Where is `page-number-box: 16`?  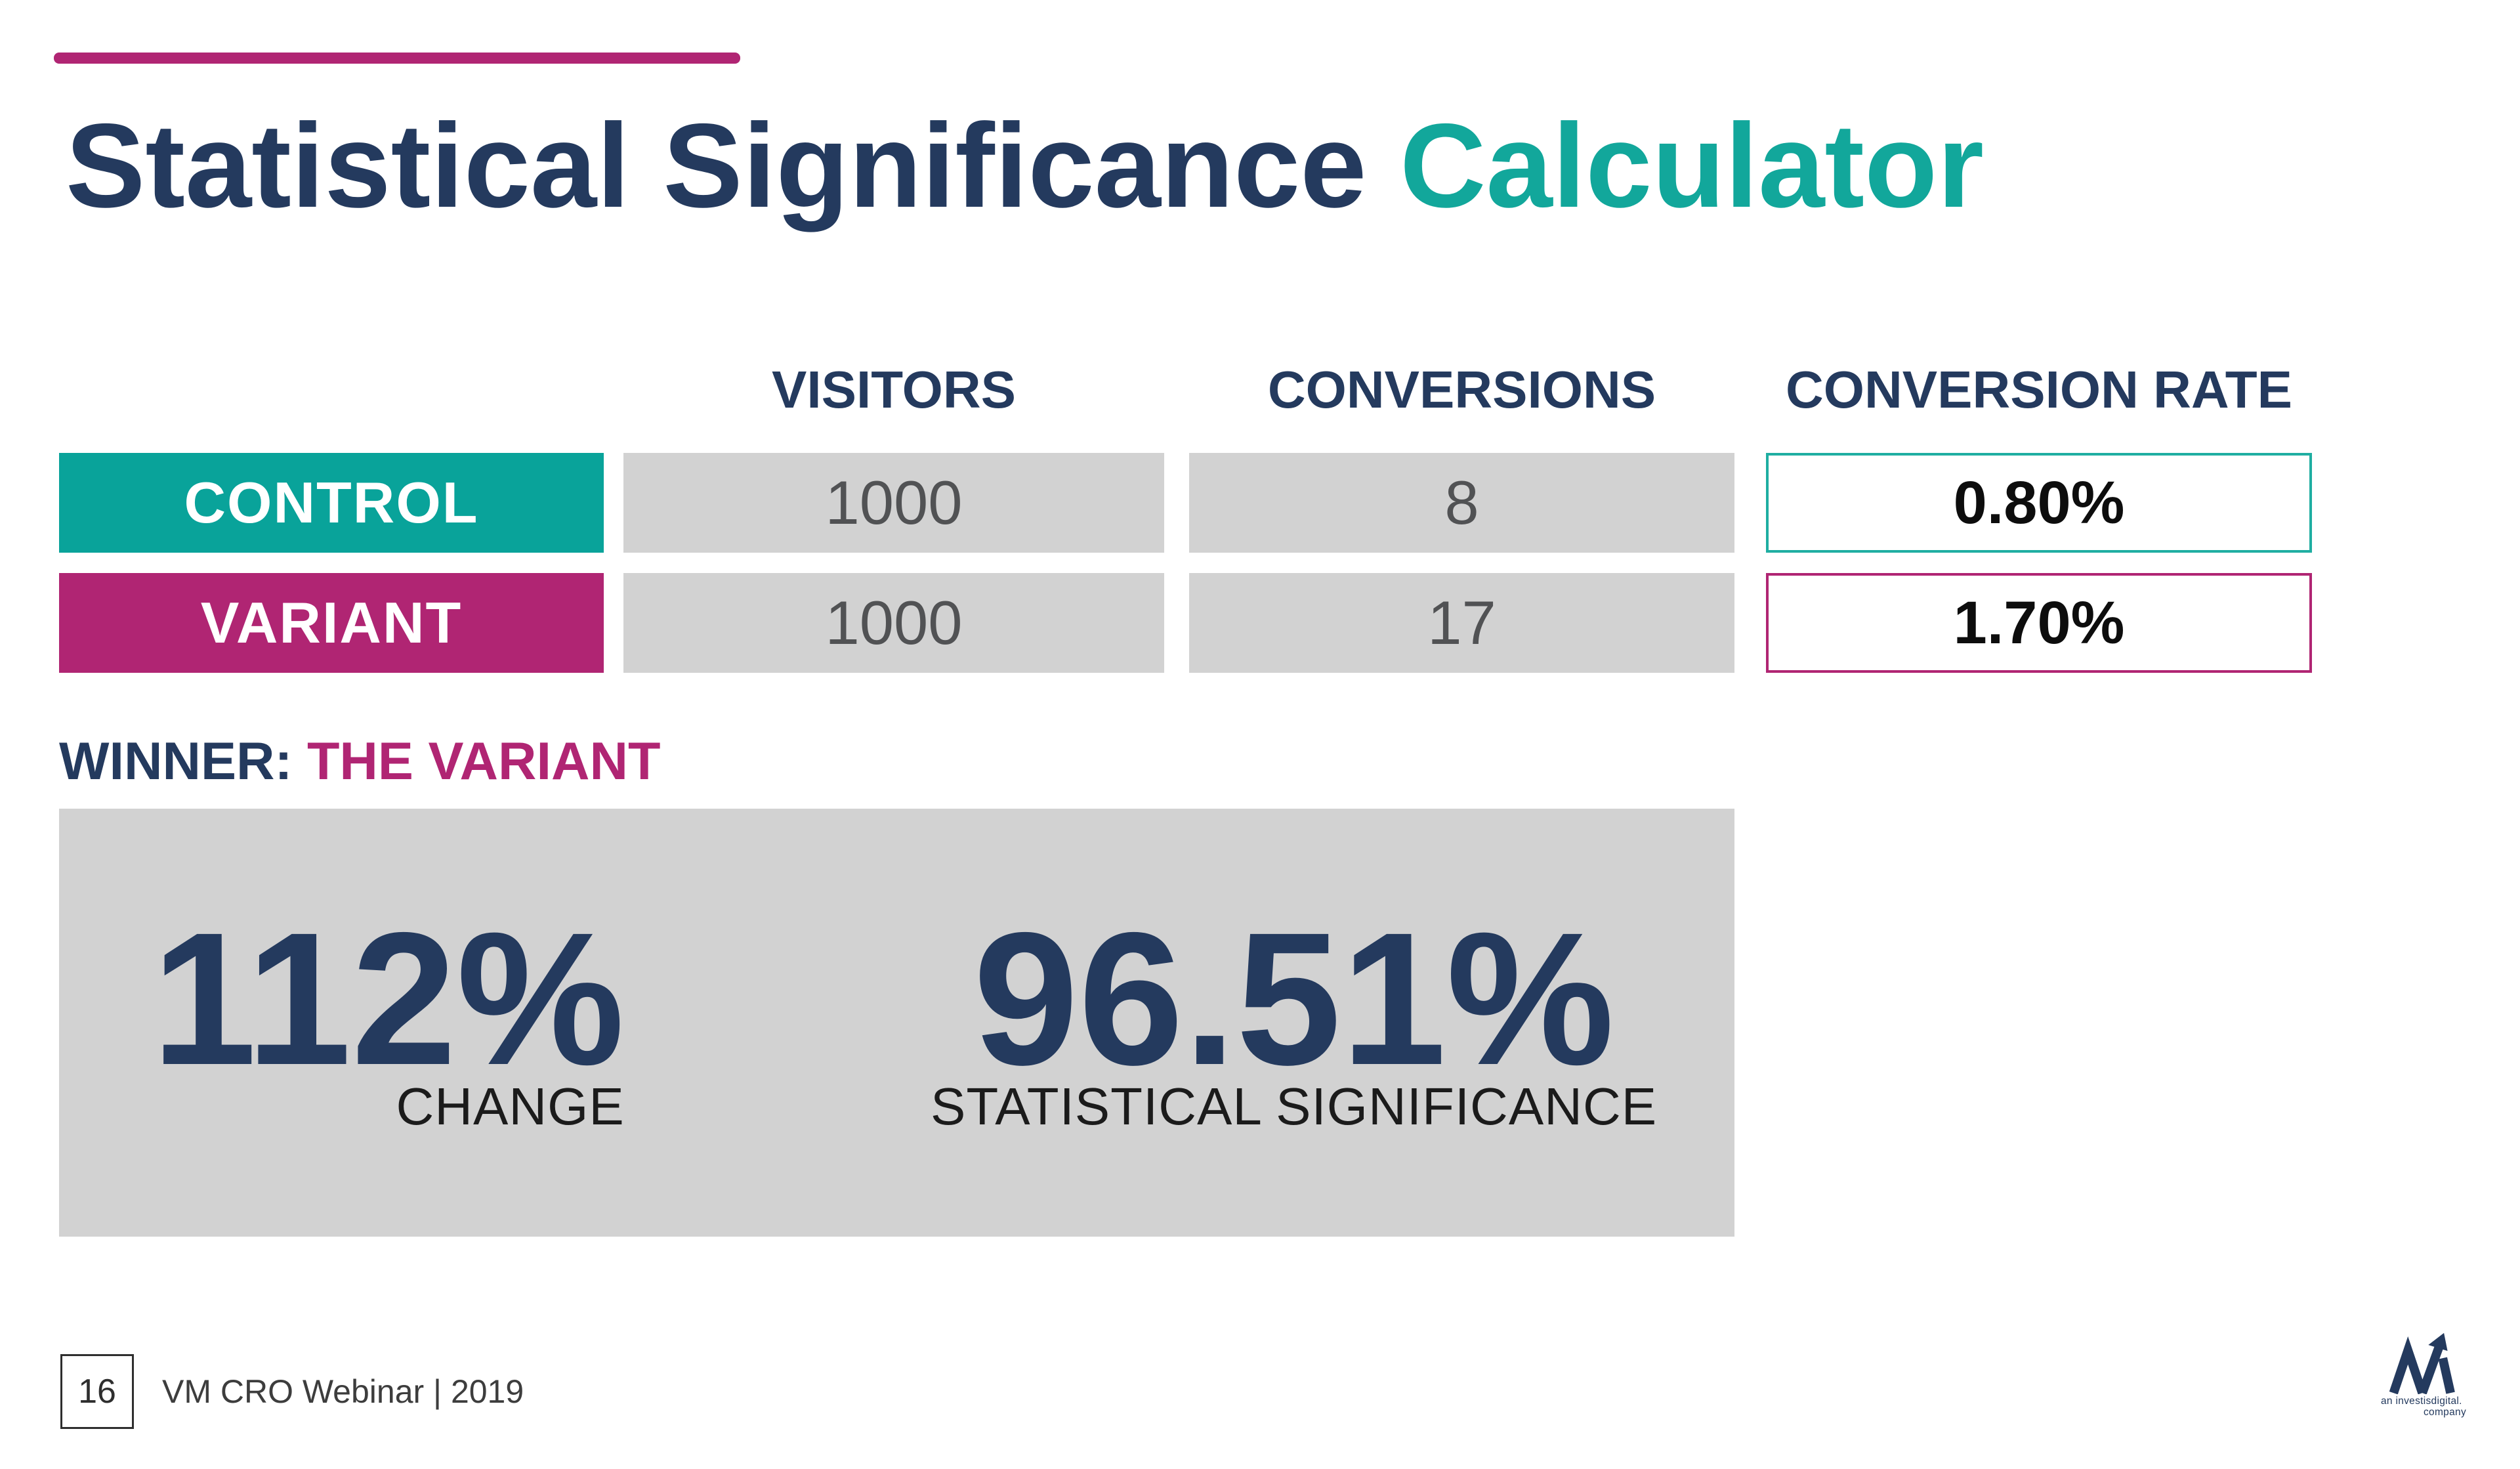 page-number-box: 16 is located at coordinates (97, 1392).